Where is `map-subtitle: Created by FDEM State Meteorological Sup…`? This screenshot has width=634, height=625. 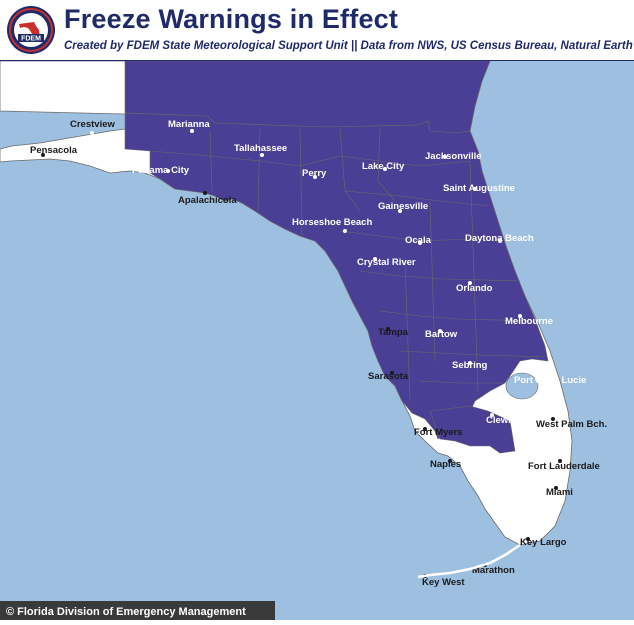 map-subtitle: Created by FDEM State Meteorological Sup… is located at coordinates (348, 46).